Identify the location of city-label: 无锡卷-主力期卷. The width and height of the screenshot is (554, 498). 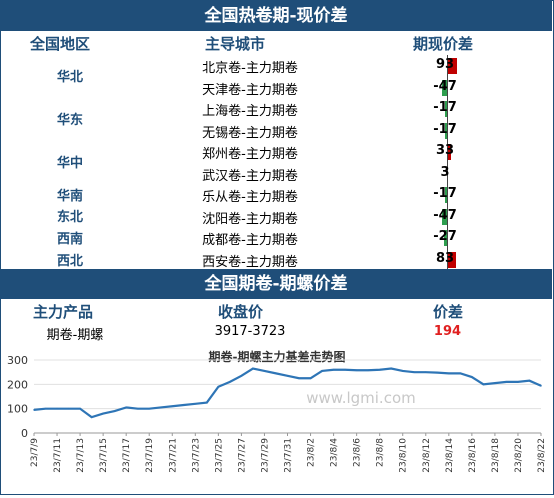
(250, 133).